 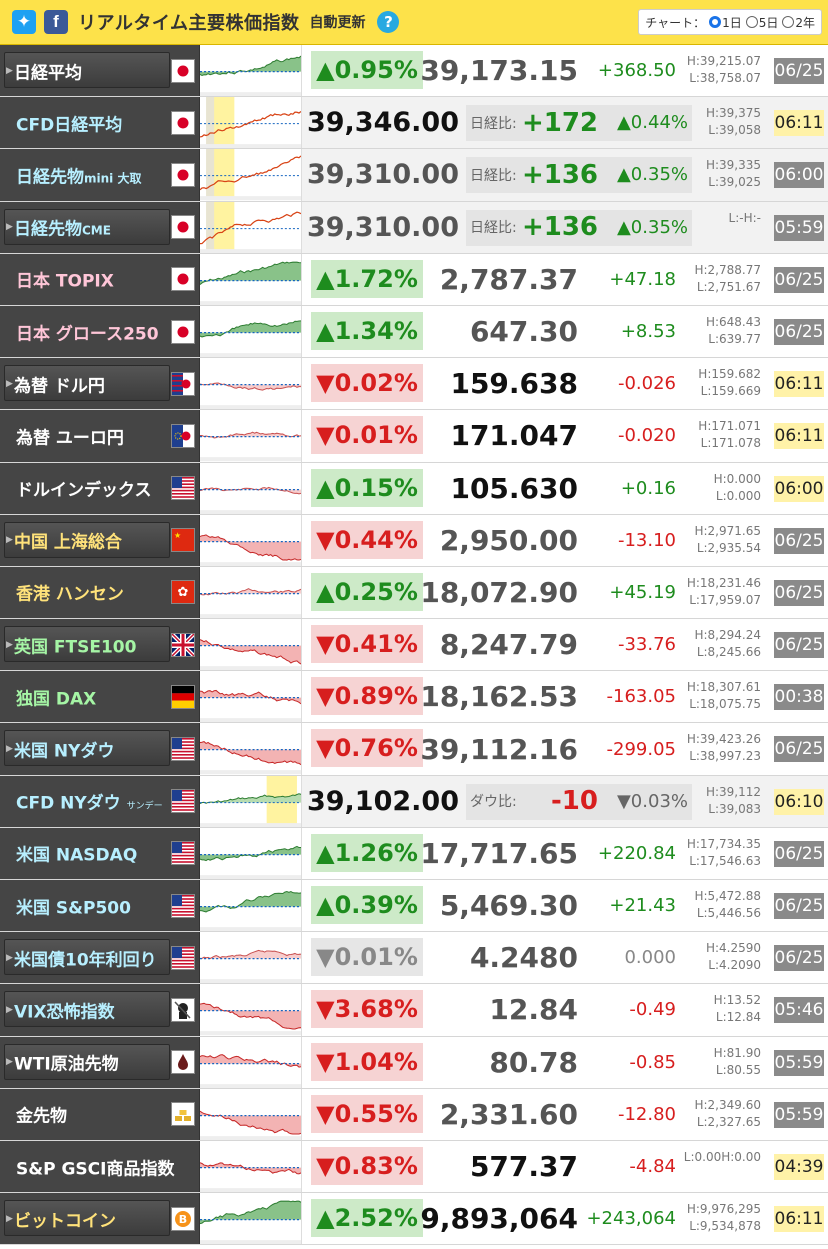 What do you see at coordinates (788, 22) in the screenshot?
I see `radio-2year` at bounding box center [788, 22].